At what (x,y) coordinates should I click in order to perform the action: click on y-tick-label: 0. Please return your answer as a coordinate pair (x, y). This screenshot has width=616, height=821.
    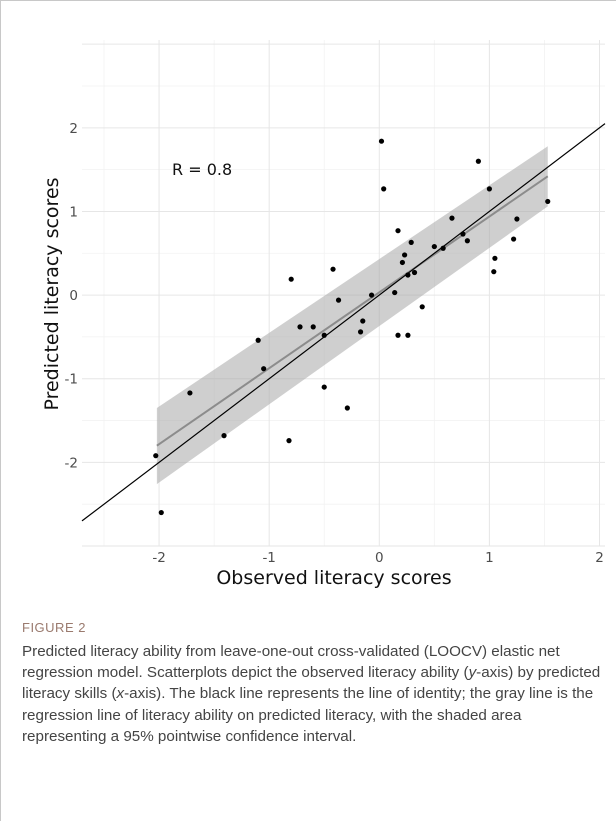
    Looking at the image, I should click on (73, 296).